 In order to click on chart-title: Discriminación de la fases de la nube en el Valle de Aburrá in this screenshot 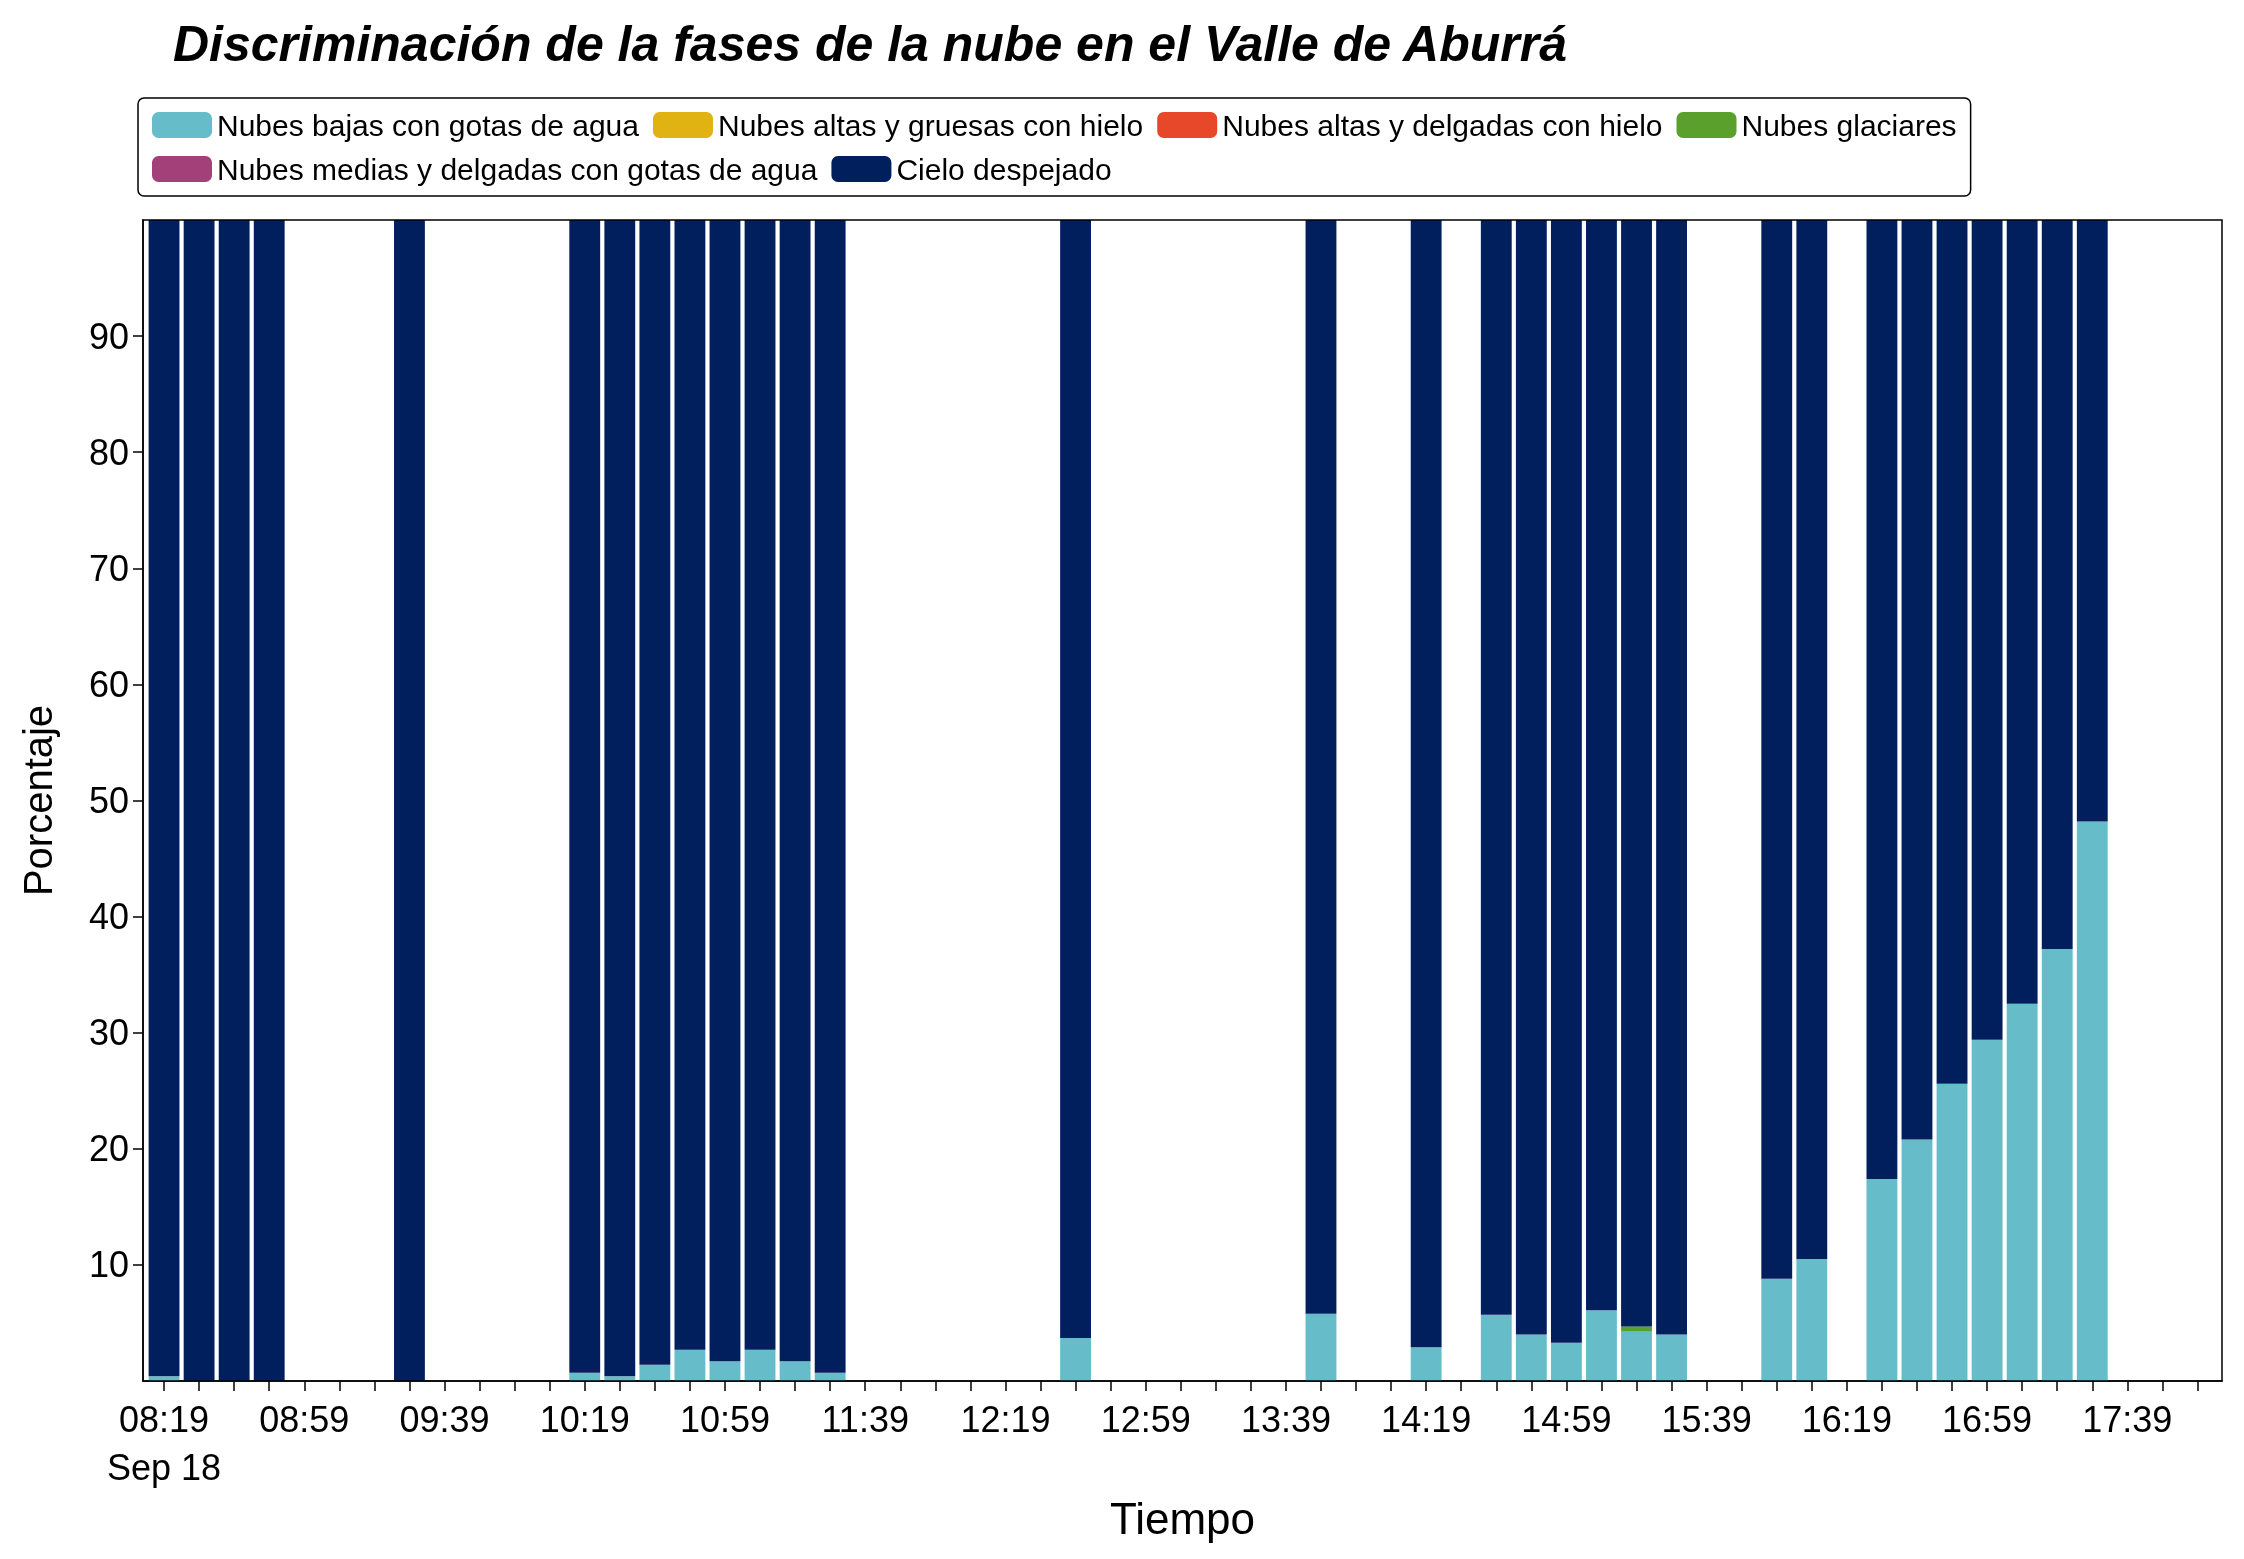, I will do `click(870, 44)`.